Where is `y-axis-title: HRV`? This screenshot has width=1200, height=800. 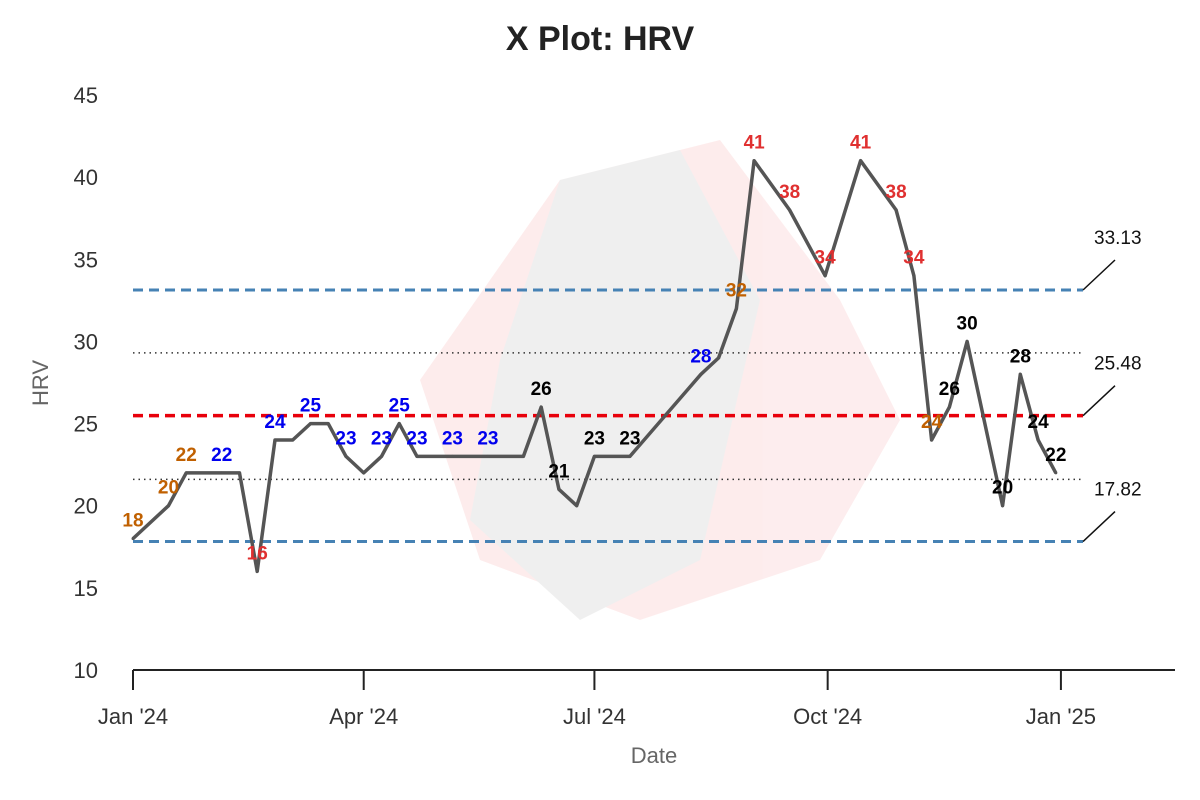 y-axis-title: HRV is located at coordinates (40, 383).